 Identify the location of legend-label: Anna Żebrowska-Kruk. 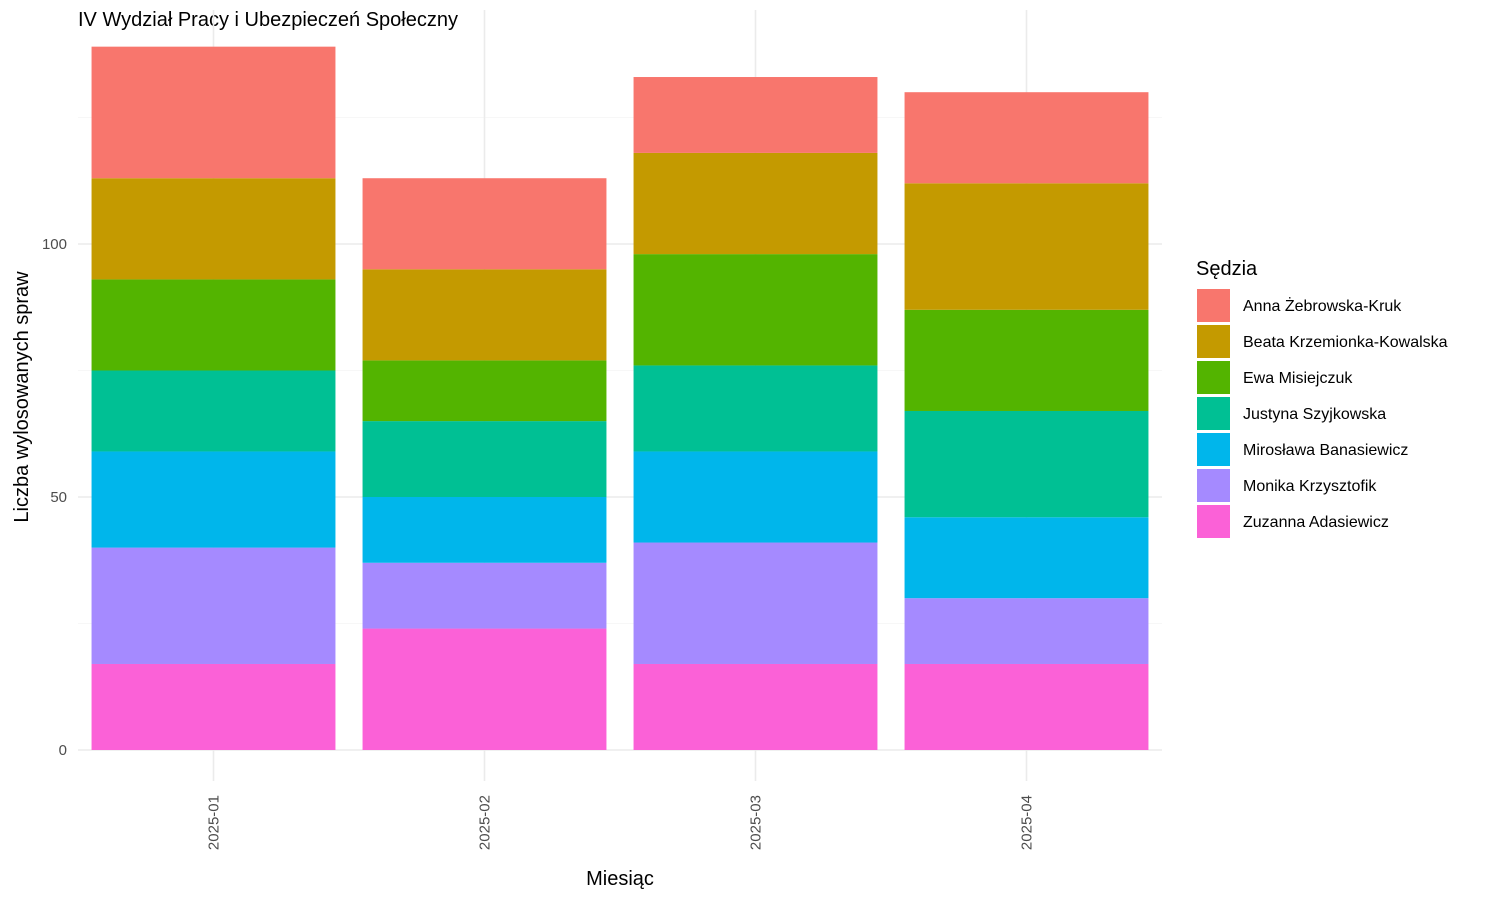
(1322, 305).